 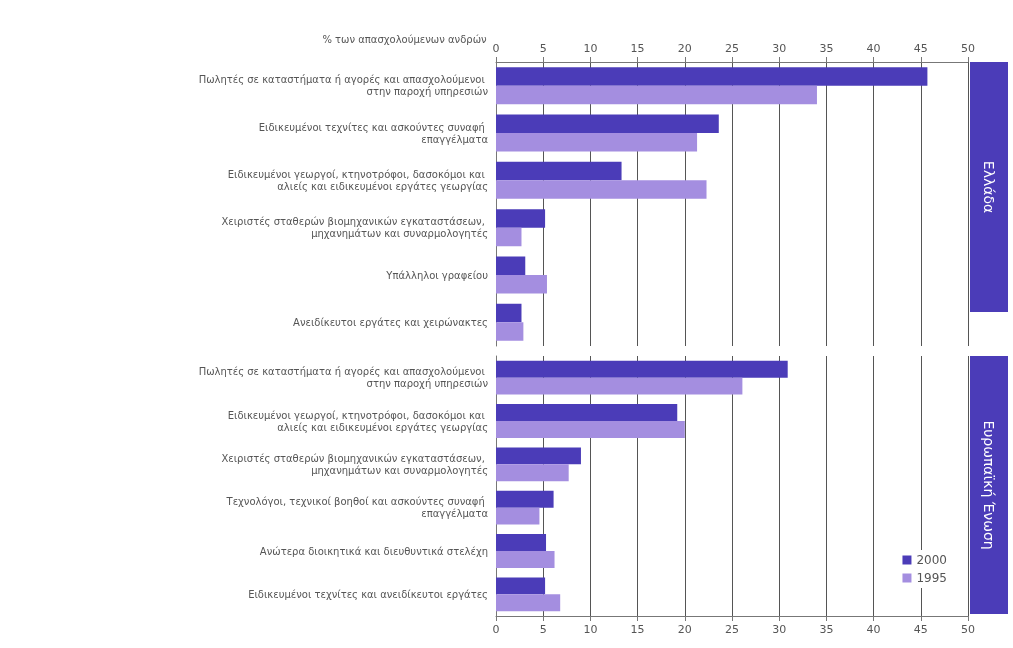 I want to click on legend-label: 2000, so click(x=932, y=560).